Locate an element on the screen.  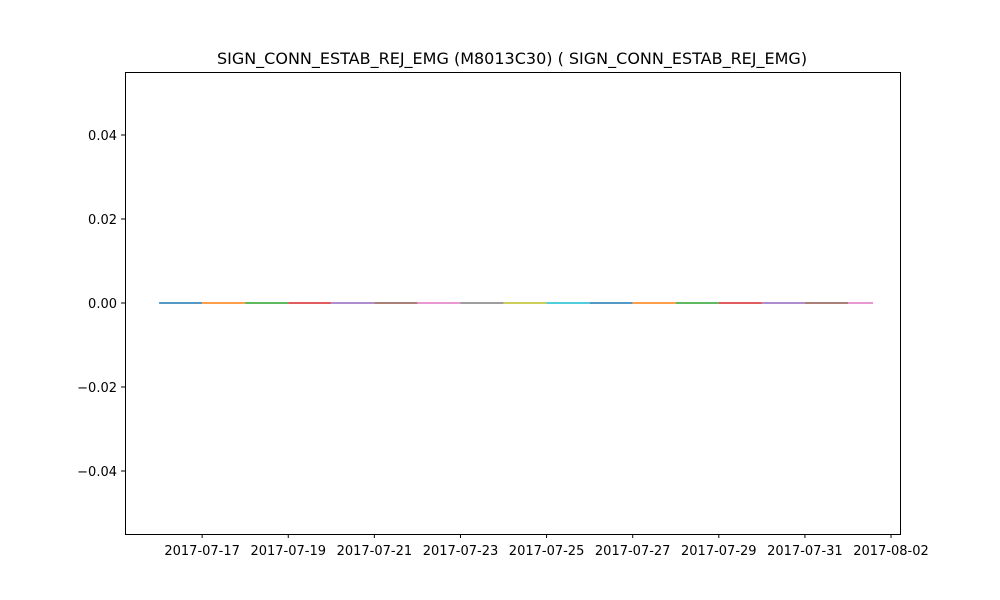
y-tick-label: 0.04 is located at coordinates (102, 136).